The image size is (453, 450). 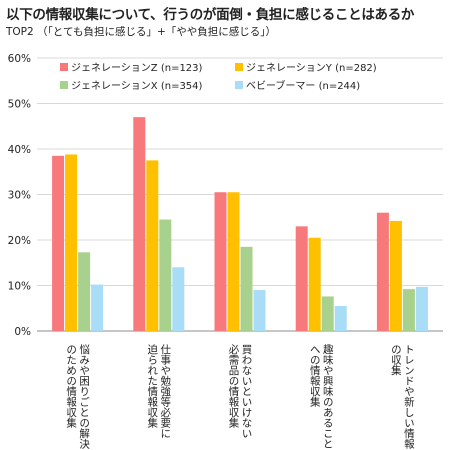 I want to click on y-tick-label: 60%, so click(x=19, y=59).